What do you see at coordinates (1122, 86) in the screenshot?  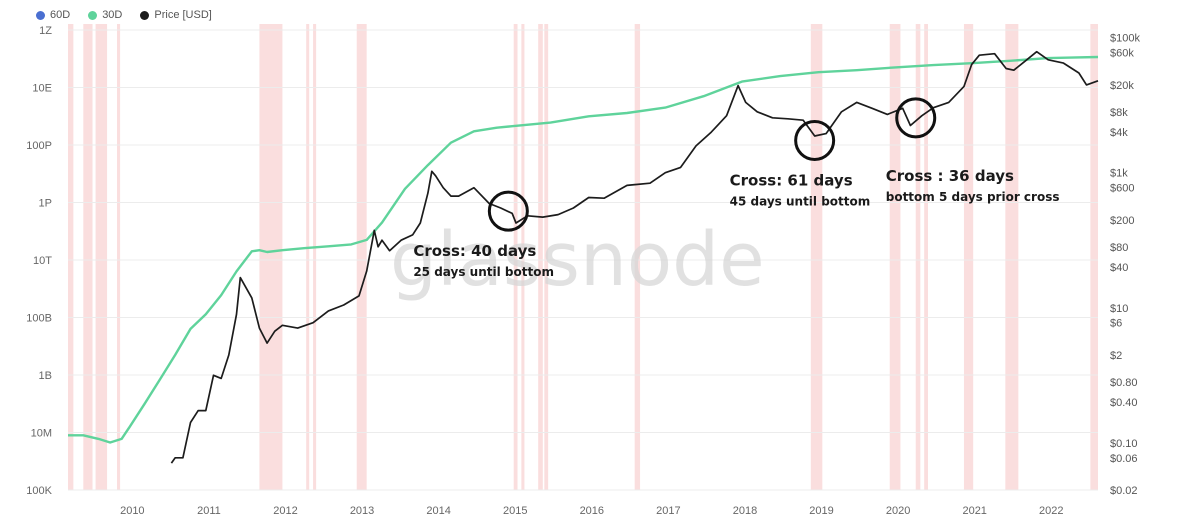 I see `right-tick-label: $20k` at bounding box center [1122, 86].